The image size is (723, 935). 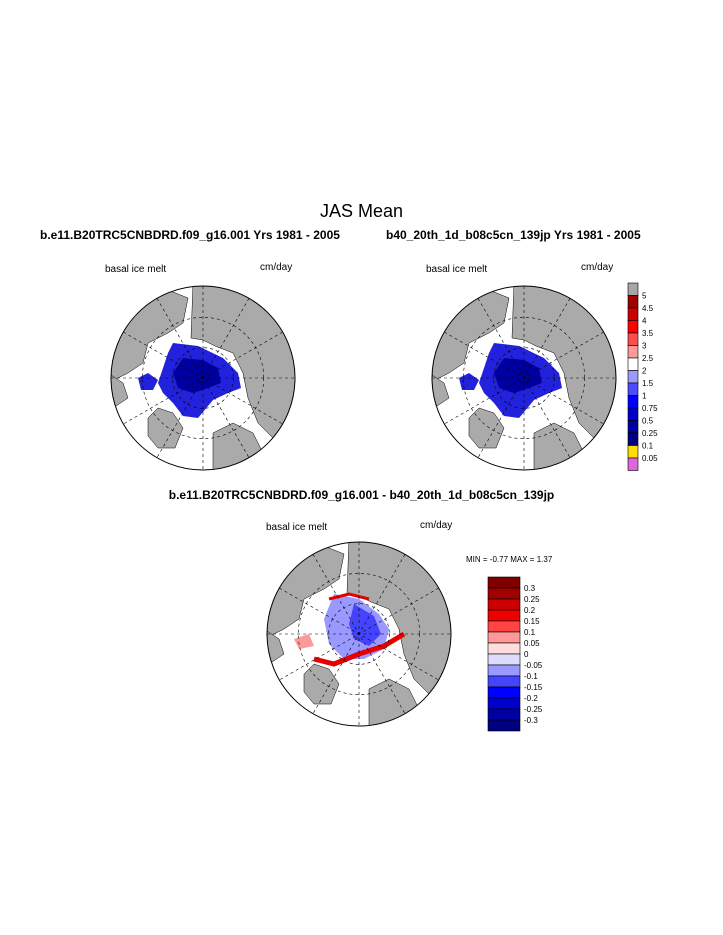 What do you see at coordinates (644, 371) in the screenshot?
I see `main-colorbar-tick-label: 2` at bounding box center [644, 371].